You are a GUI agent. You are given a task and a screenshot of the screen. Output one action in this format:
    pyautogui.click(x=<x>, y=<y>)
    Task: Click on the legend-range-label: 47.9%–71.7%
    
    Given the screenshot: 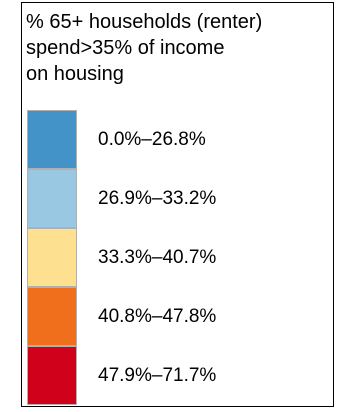 What is the action you would take?
    pyautogui.click(x=157, y=375)
    